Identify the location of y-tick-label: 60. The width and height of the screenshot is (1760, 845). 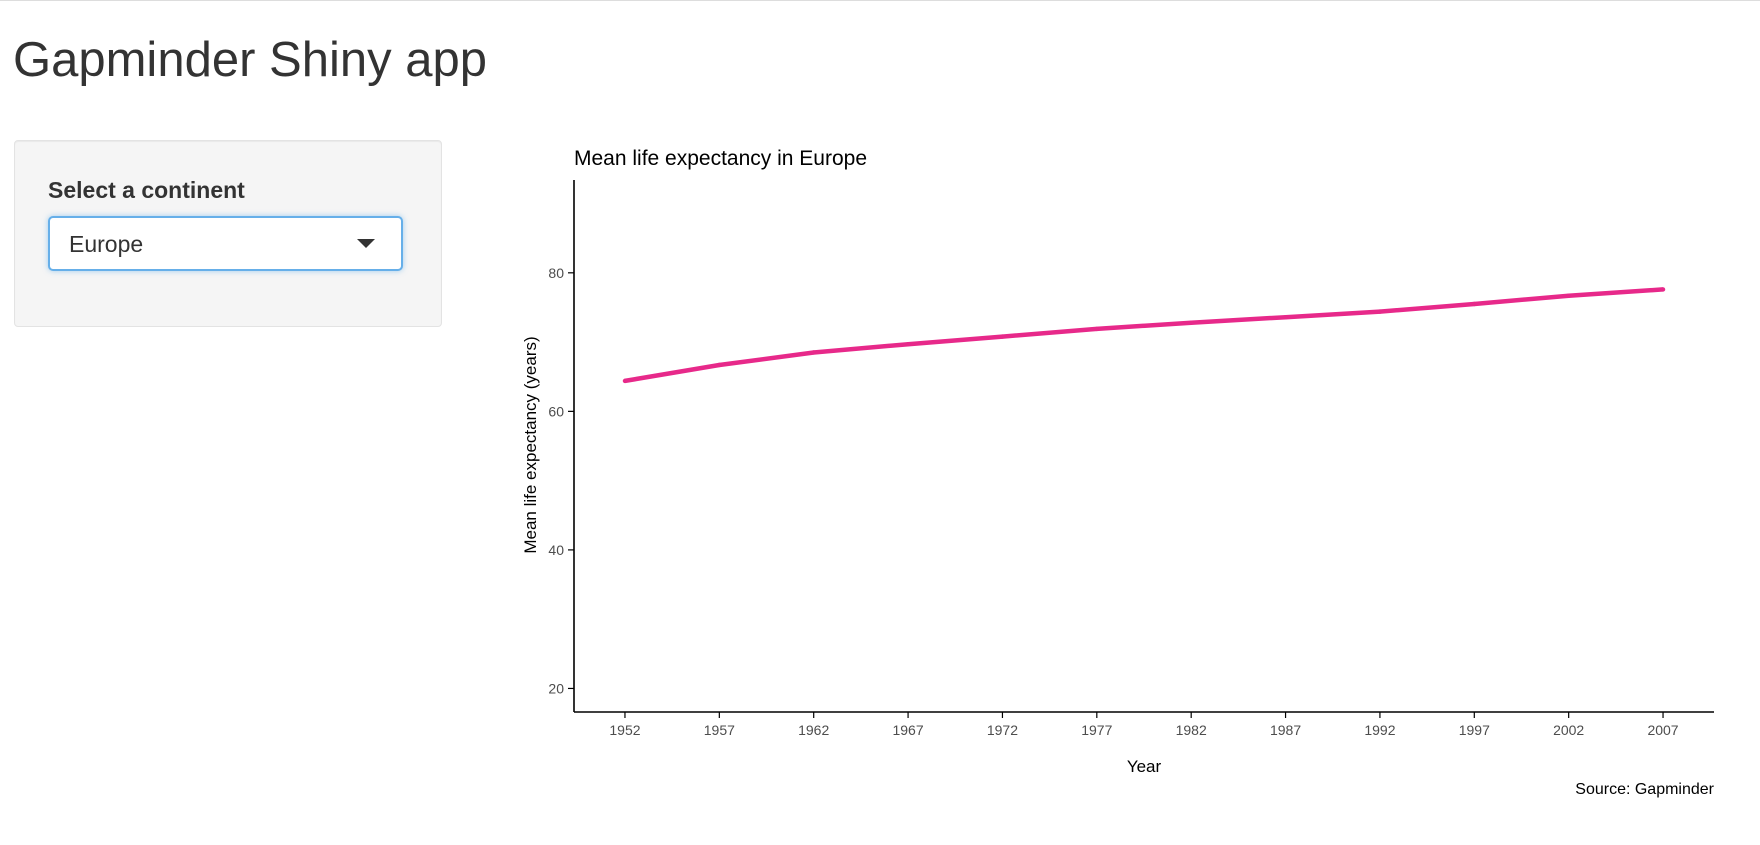
(556, 411).